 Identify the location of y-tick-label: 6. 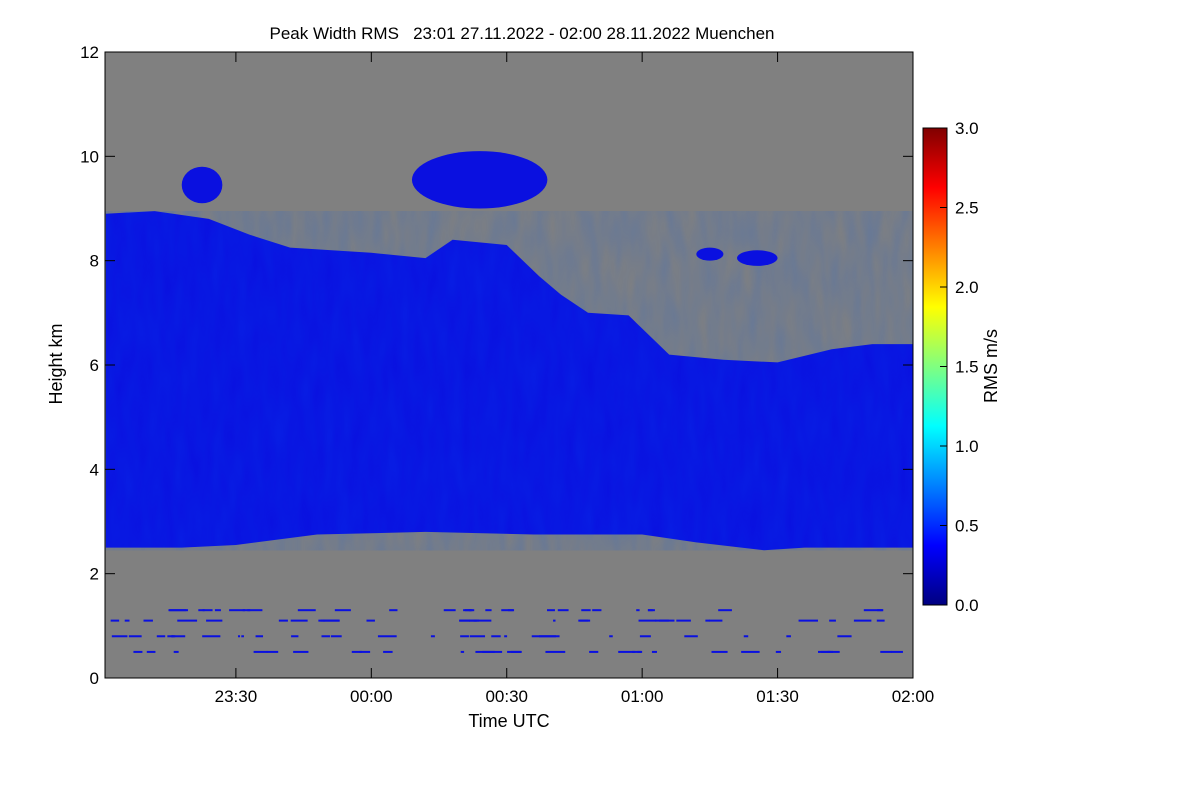
(94, 365).